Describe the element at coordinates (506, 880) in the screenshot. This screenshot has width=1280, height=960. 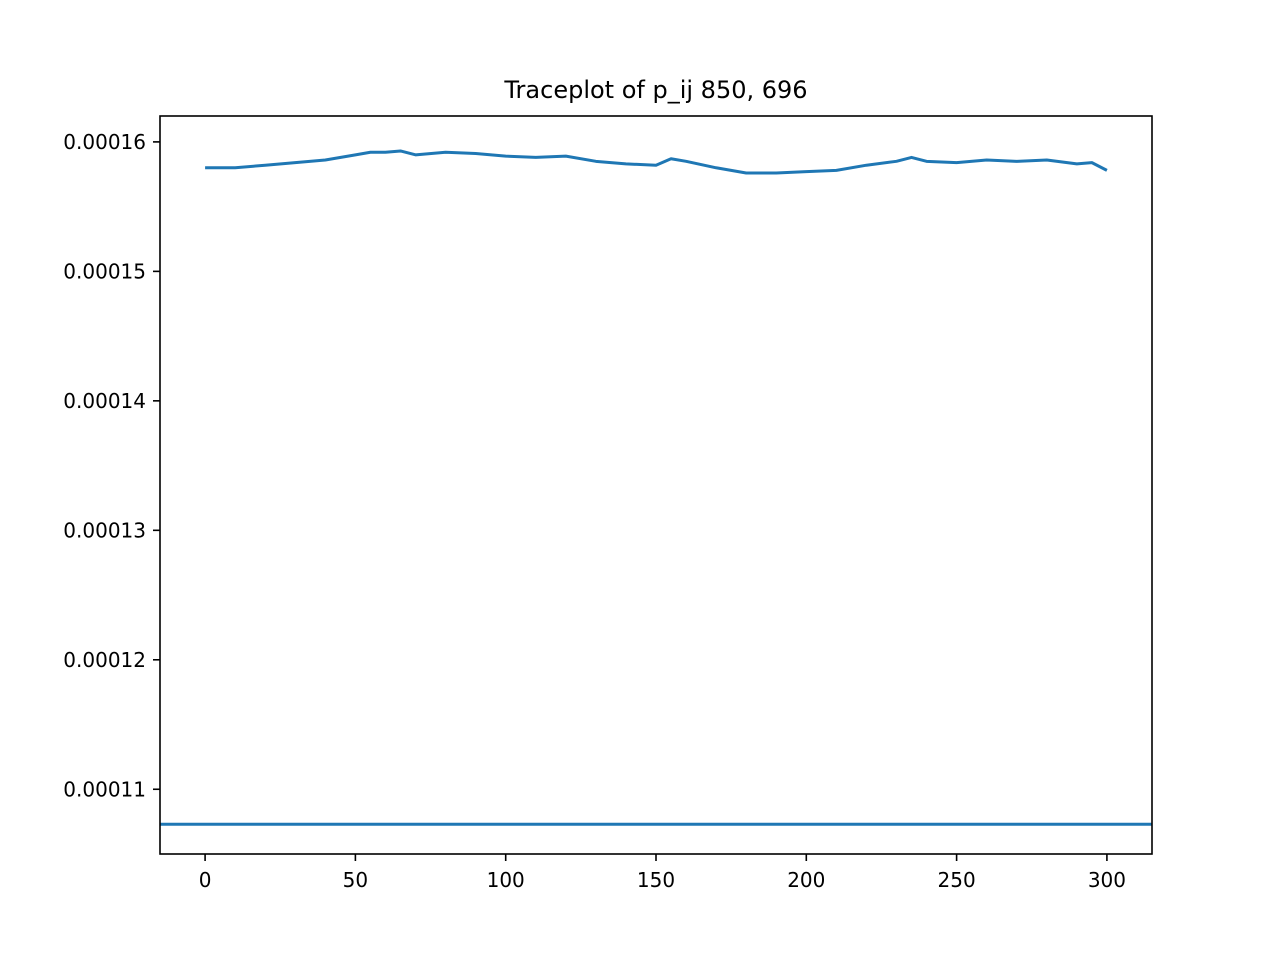
I see `x-tick-label: 100` at that location.